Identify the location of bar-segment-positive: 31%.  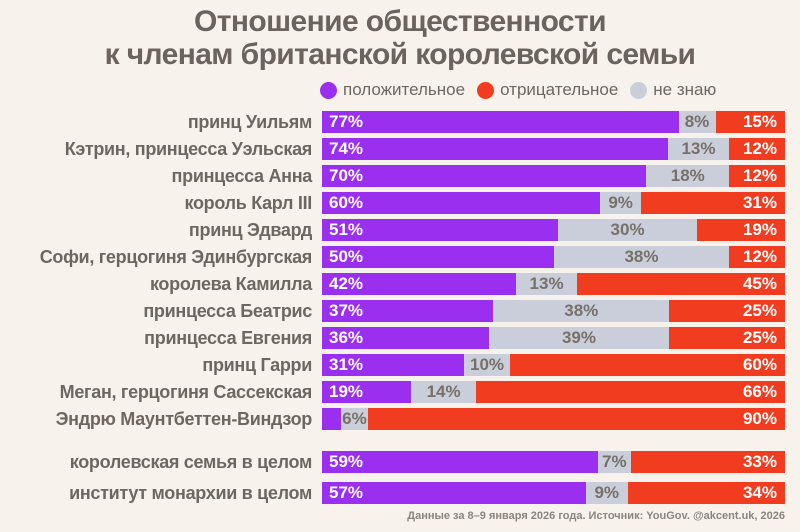
(393, 365).